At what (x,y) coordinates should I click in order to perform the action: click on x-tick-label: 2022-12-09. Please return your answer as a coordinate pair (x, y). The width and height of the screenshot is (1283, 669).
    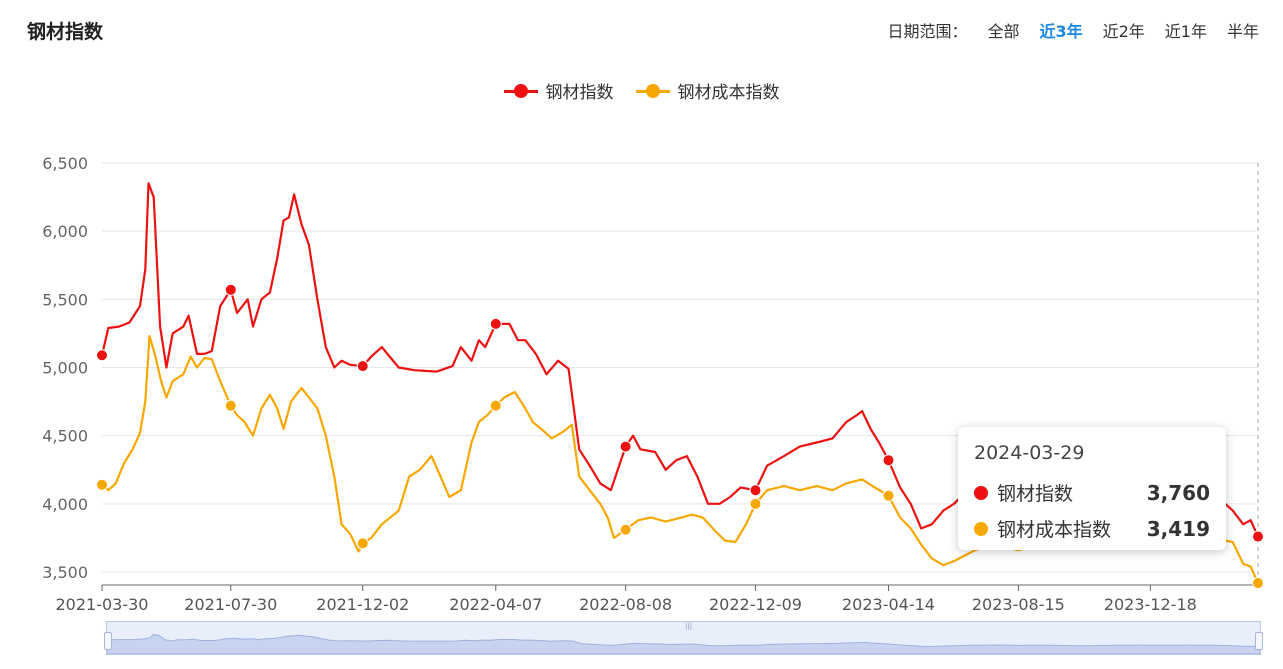
    Looking at the image, I should click on (755, 604).